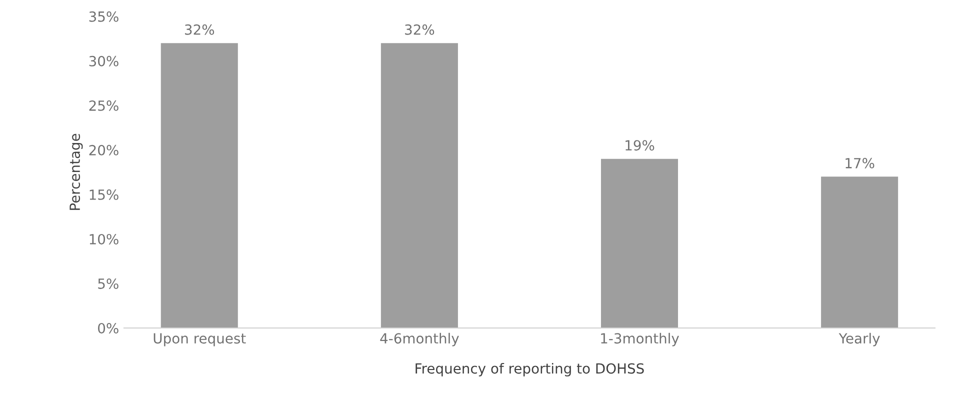 Image resolution: width=954 pixels, height=410 pixels. Describe the element at coordinates (530, 369) in the screenshot. I see `x-axis-title: Frequency of reporting to DOHSS` at that location.